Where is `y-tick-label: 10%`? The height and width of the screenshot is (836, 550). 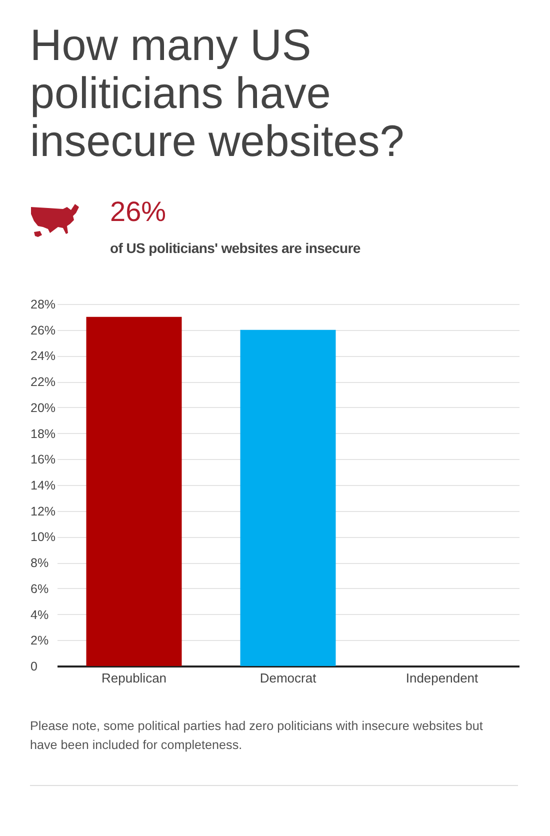 y-tick-label: 10% is located at coordinates (43, 537).